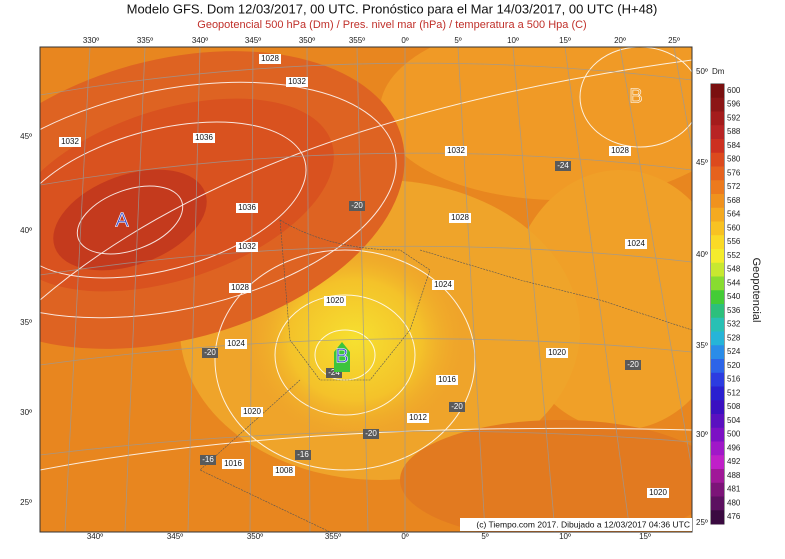 Image resolution: width=785 pixels, height=559 pixels. What do you see at coordinates (635, 96) in the screenshot?
I see `pressure-center: B` at bounding box center [635, 96].